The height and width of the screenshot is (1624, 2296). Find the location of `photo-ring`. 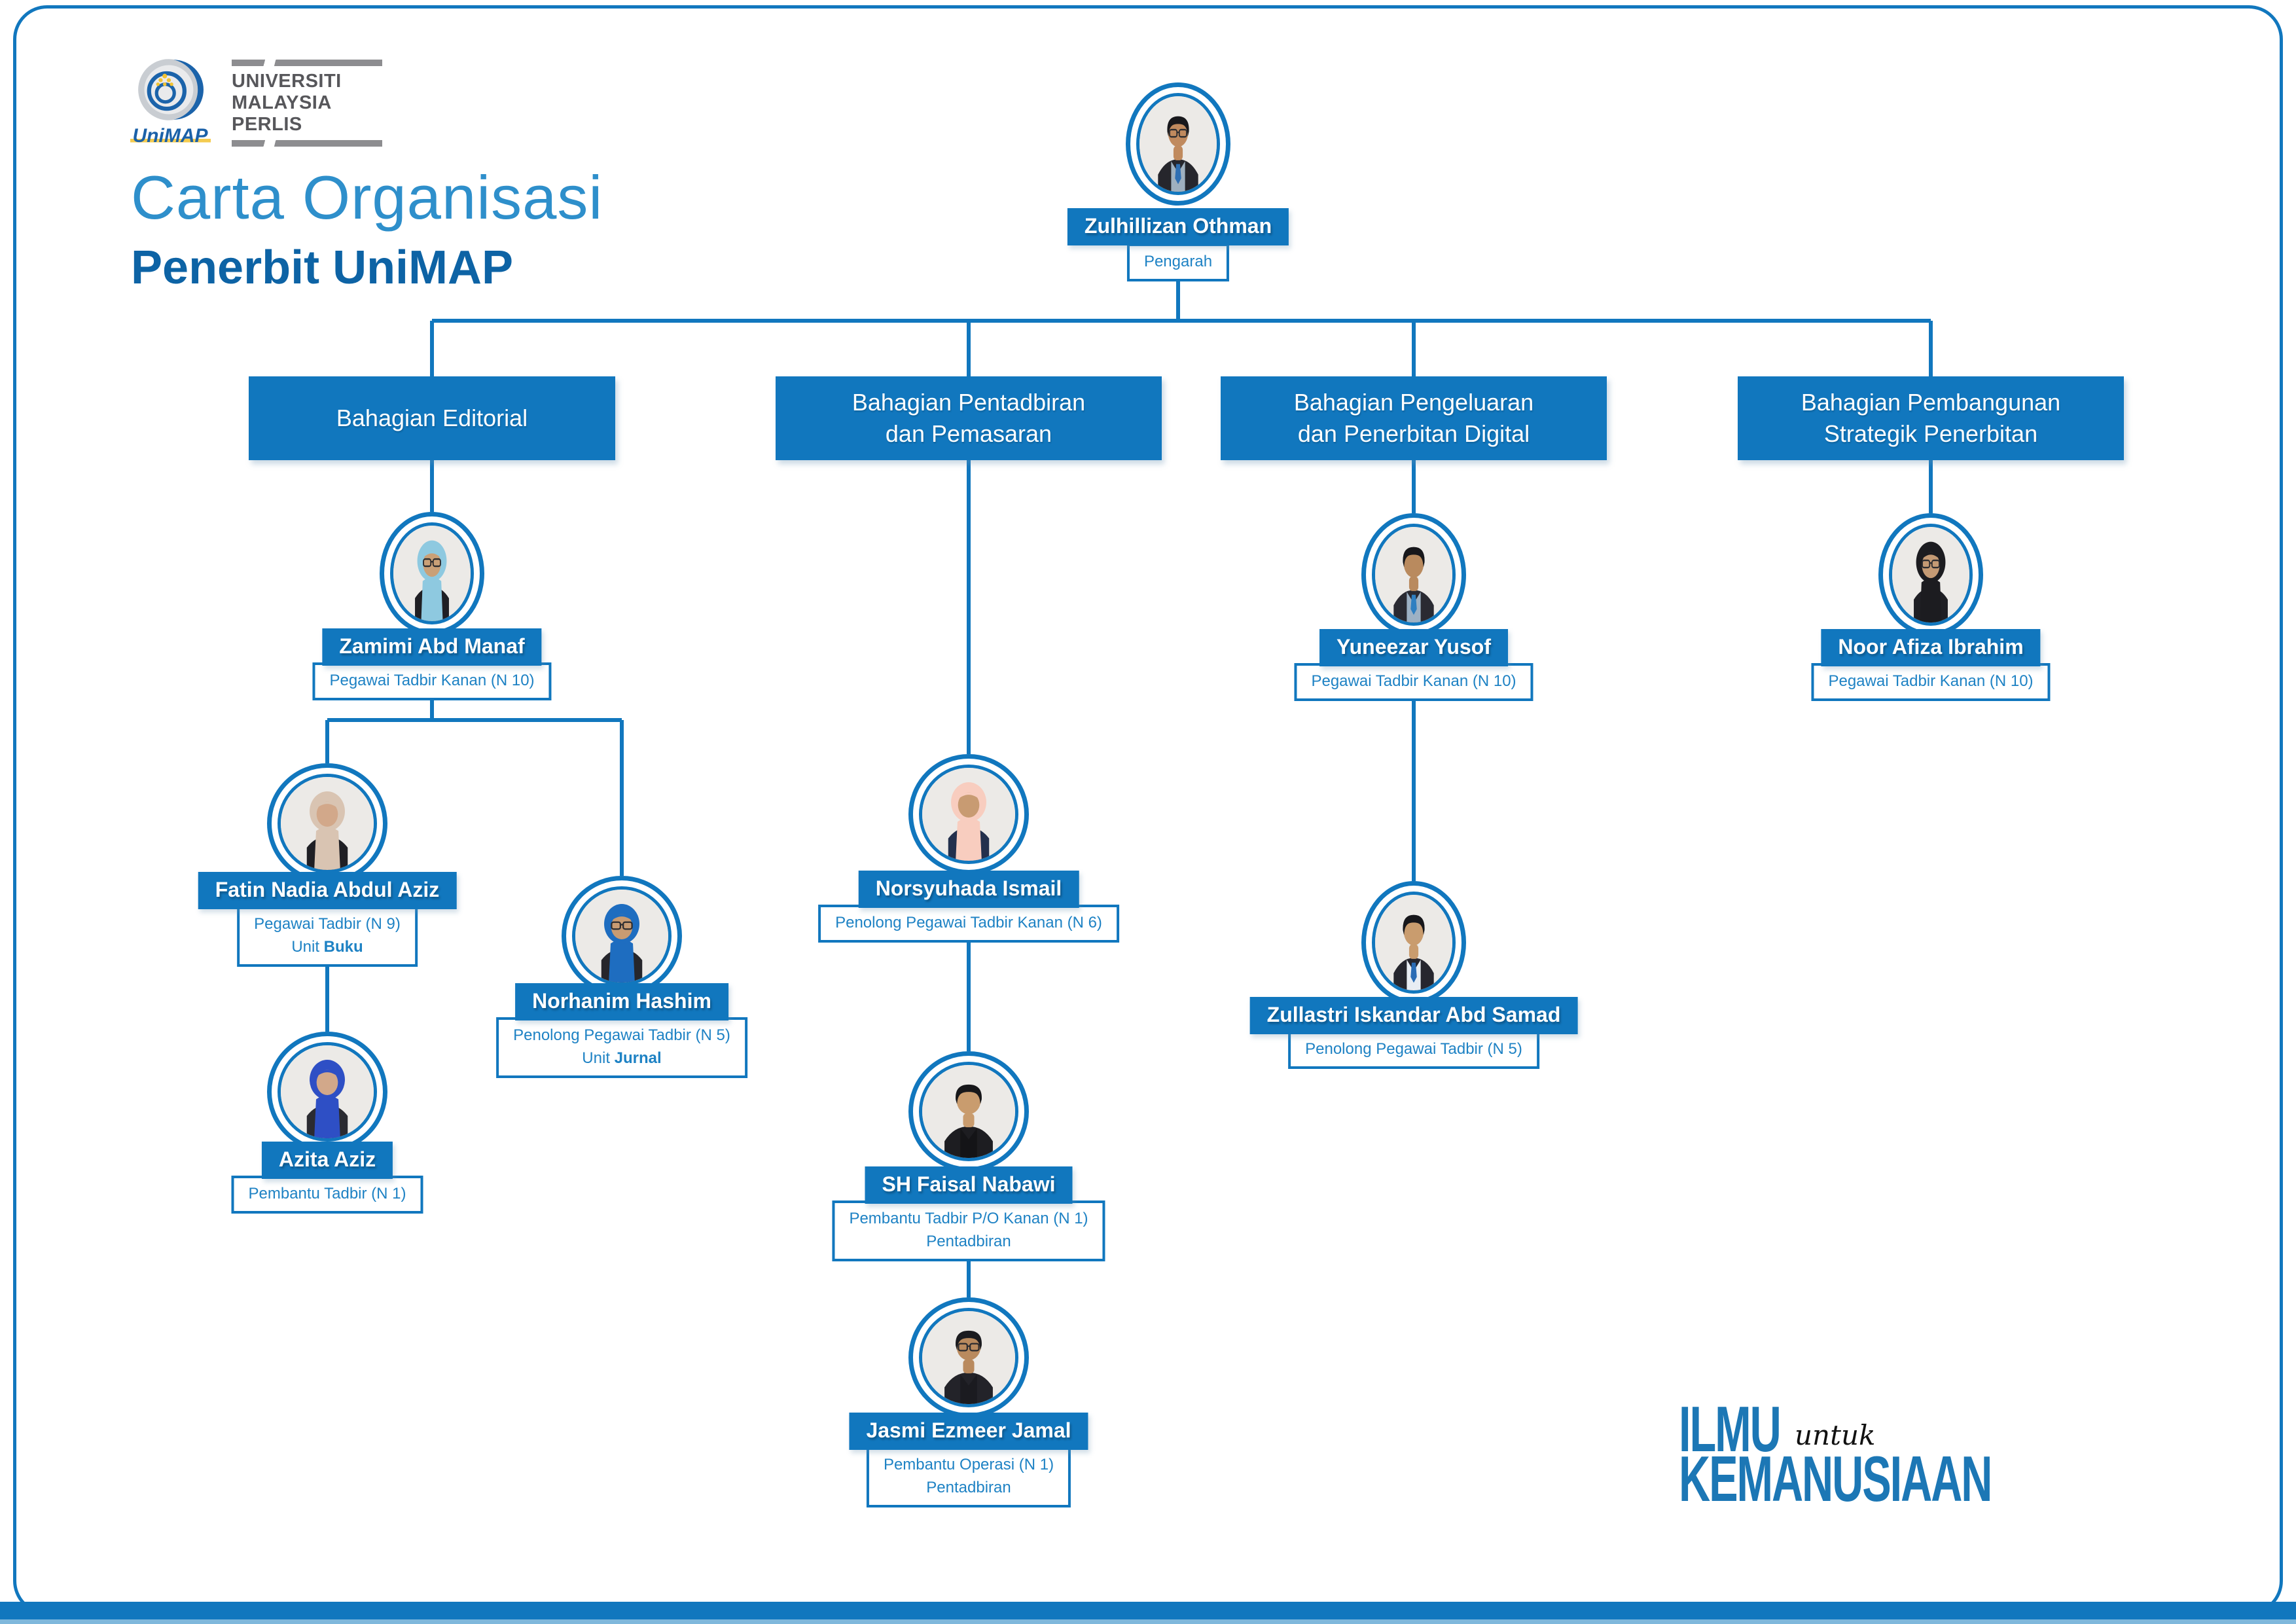

photo-ring is located at coordinates (1178, 144).